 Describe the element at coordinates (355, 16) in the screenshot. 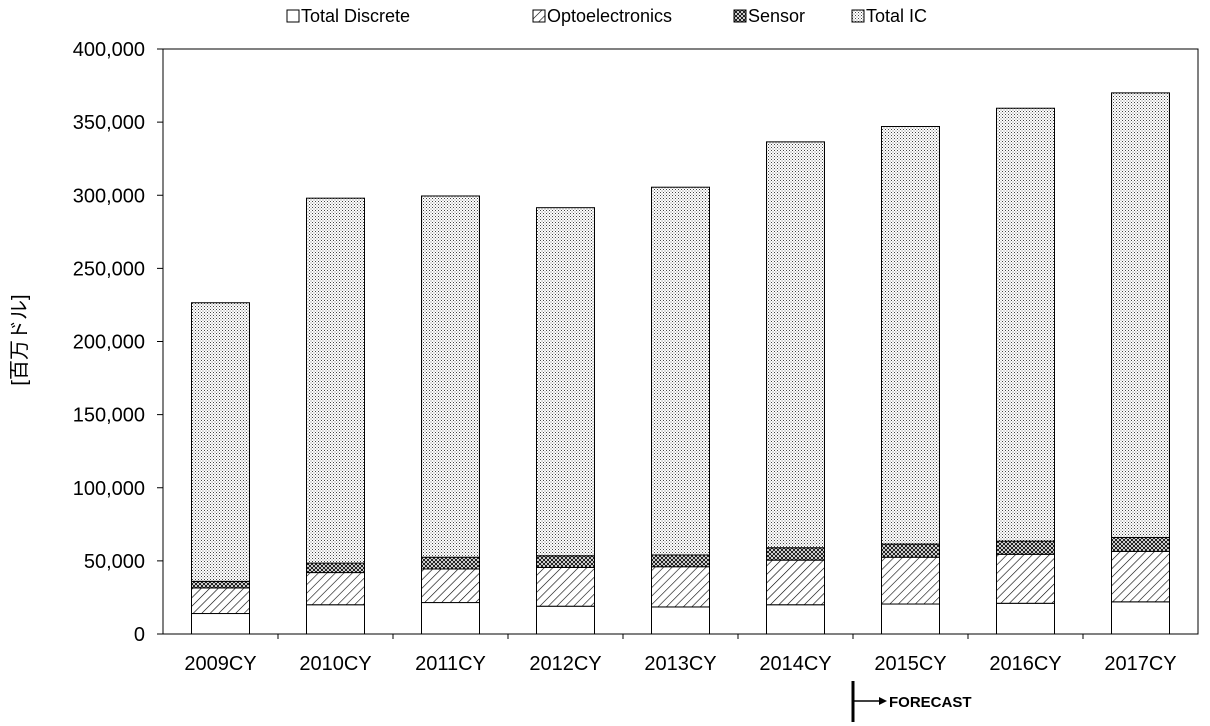

I see `legend-label: Total Discrete` at that location.